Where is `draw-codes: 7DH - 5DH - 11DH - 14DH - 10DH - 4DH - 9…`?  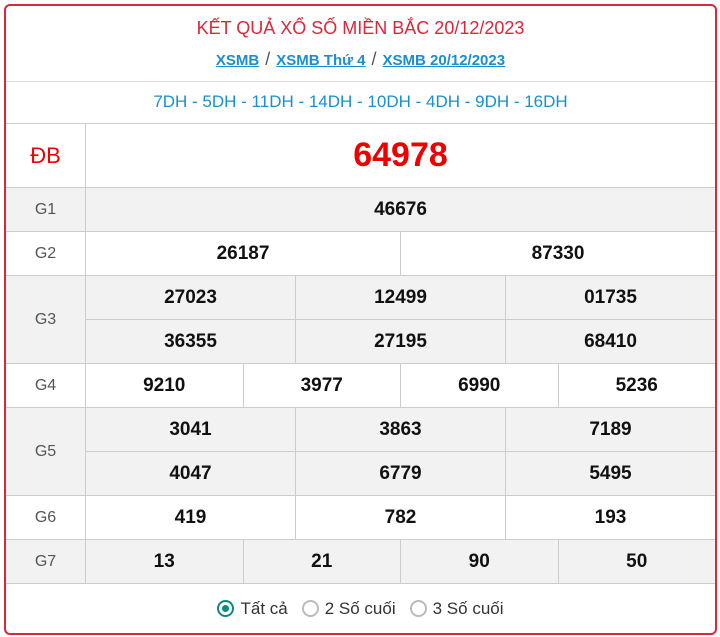 draw-codes: 7DH - 5DH - 11DH - 14DH - 10DH - 4DH - 9… is located at coordinates (360, 102).